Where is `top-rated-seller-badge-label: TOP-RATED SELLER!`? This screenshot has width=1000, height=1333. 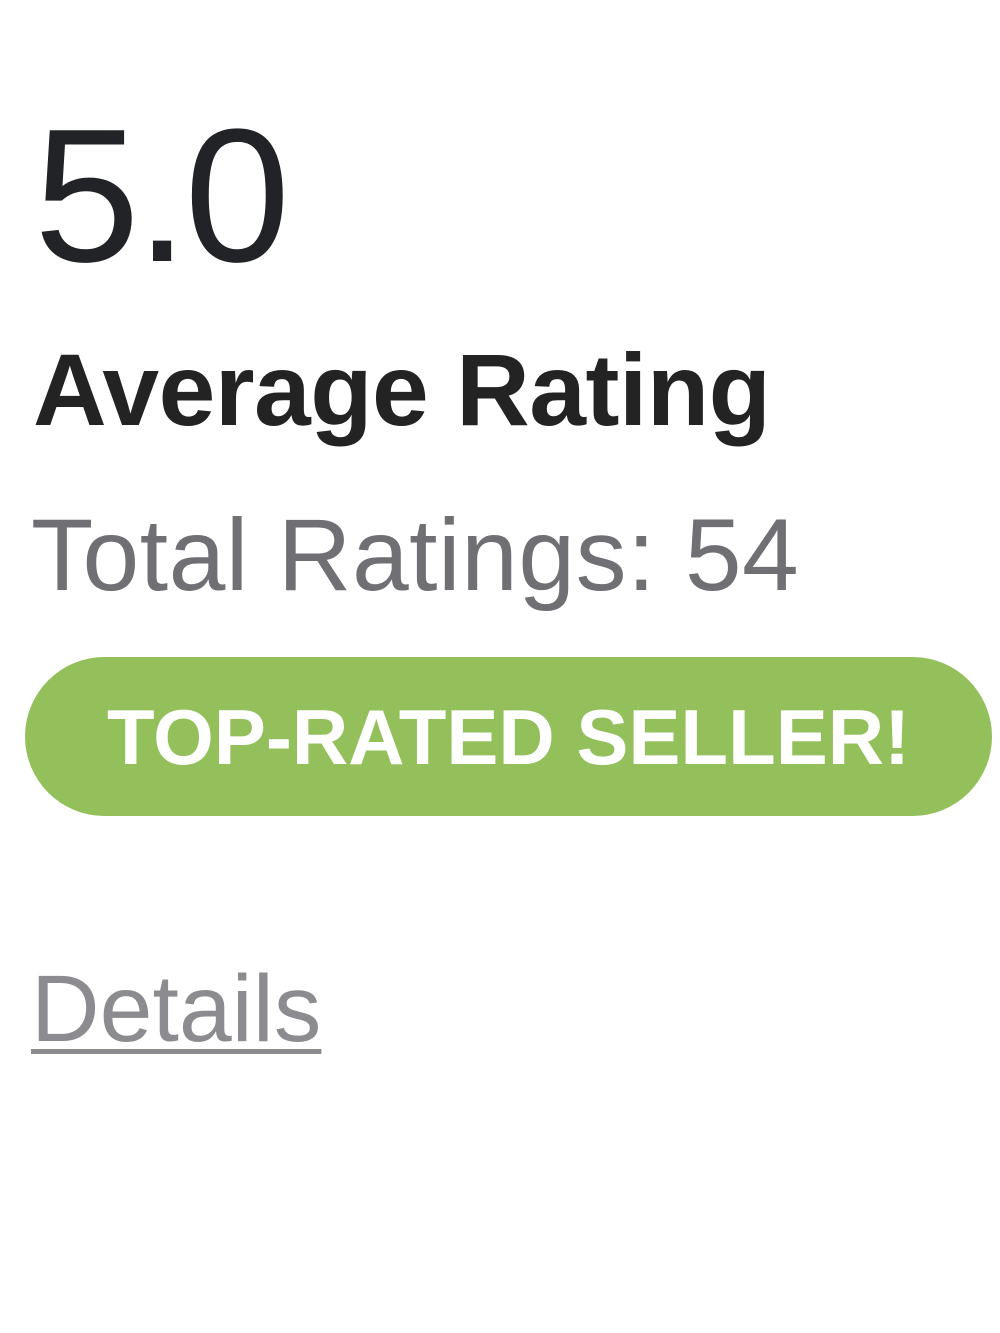 top-rated-seller-badge-label: TOP-RATED SELLER! is located at coordinates (508, 736).